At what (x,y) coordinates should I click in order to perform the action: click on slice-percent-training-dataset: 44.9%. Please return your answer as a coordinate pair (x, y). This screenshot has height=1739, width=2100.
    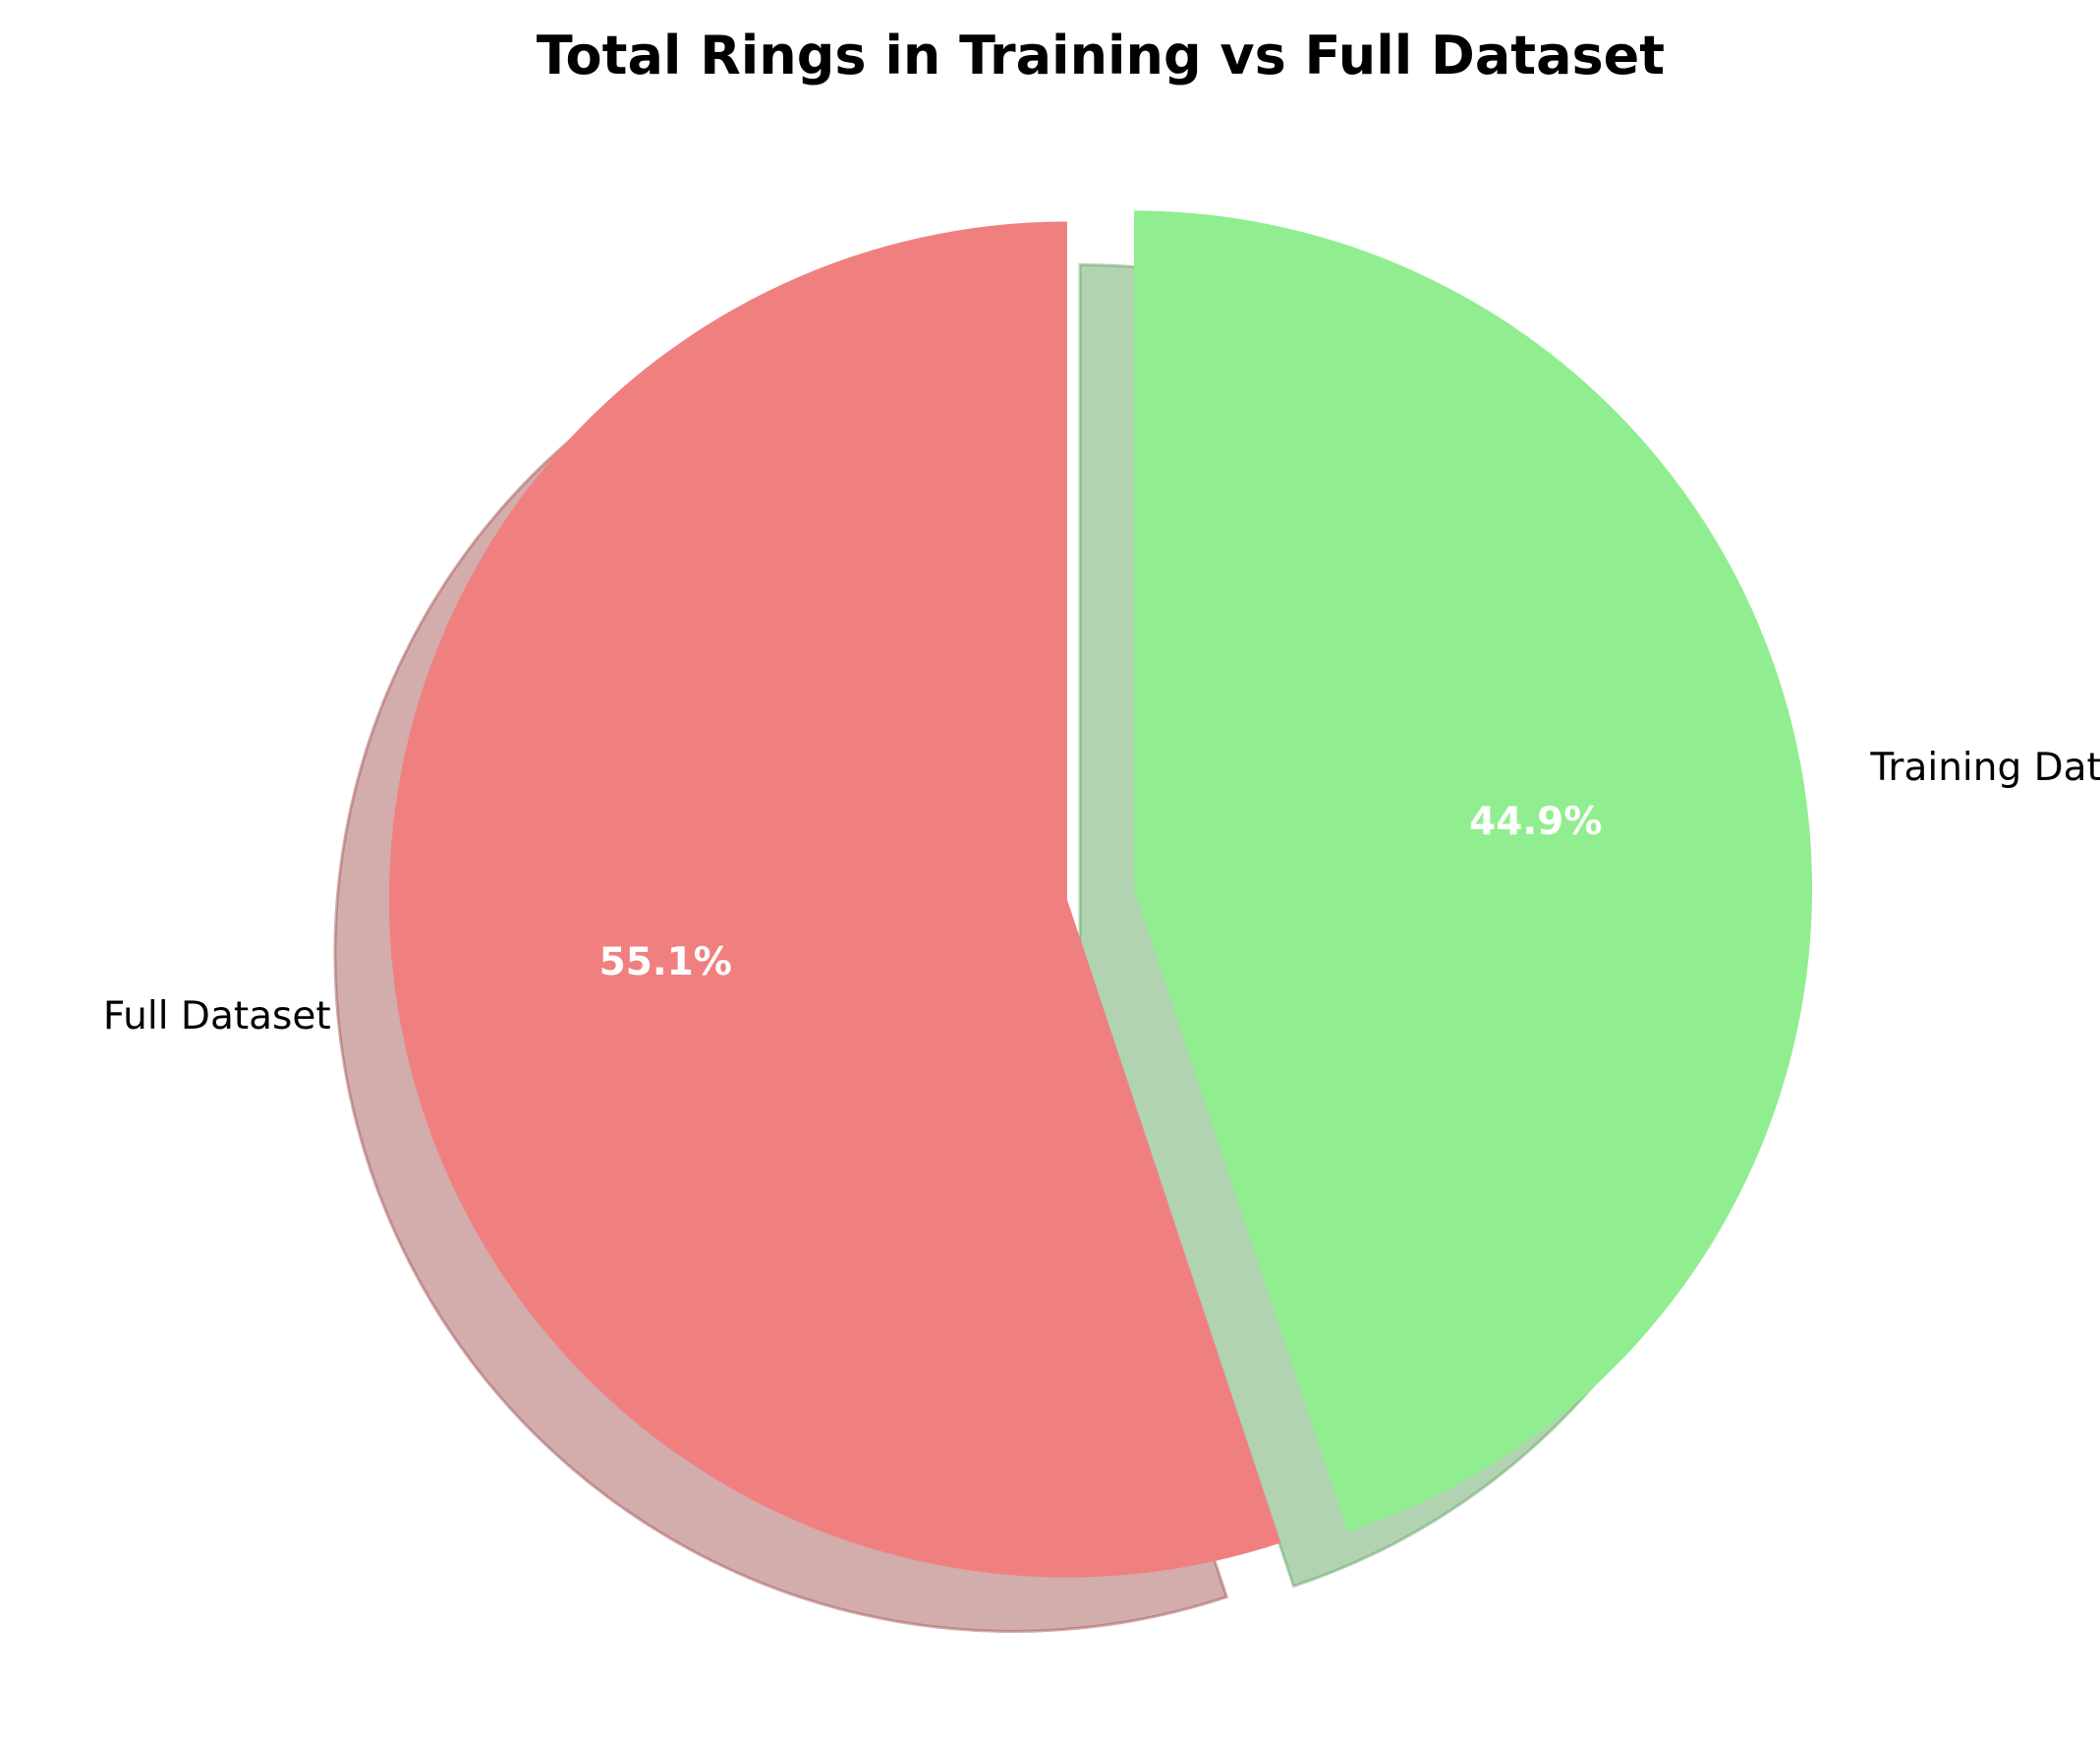
    Looking at the image, I should click on (1535, 822).